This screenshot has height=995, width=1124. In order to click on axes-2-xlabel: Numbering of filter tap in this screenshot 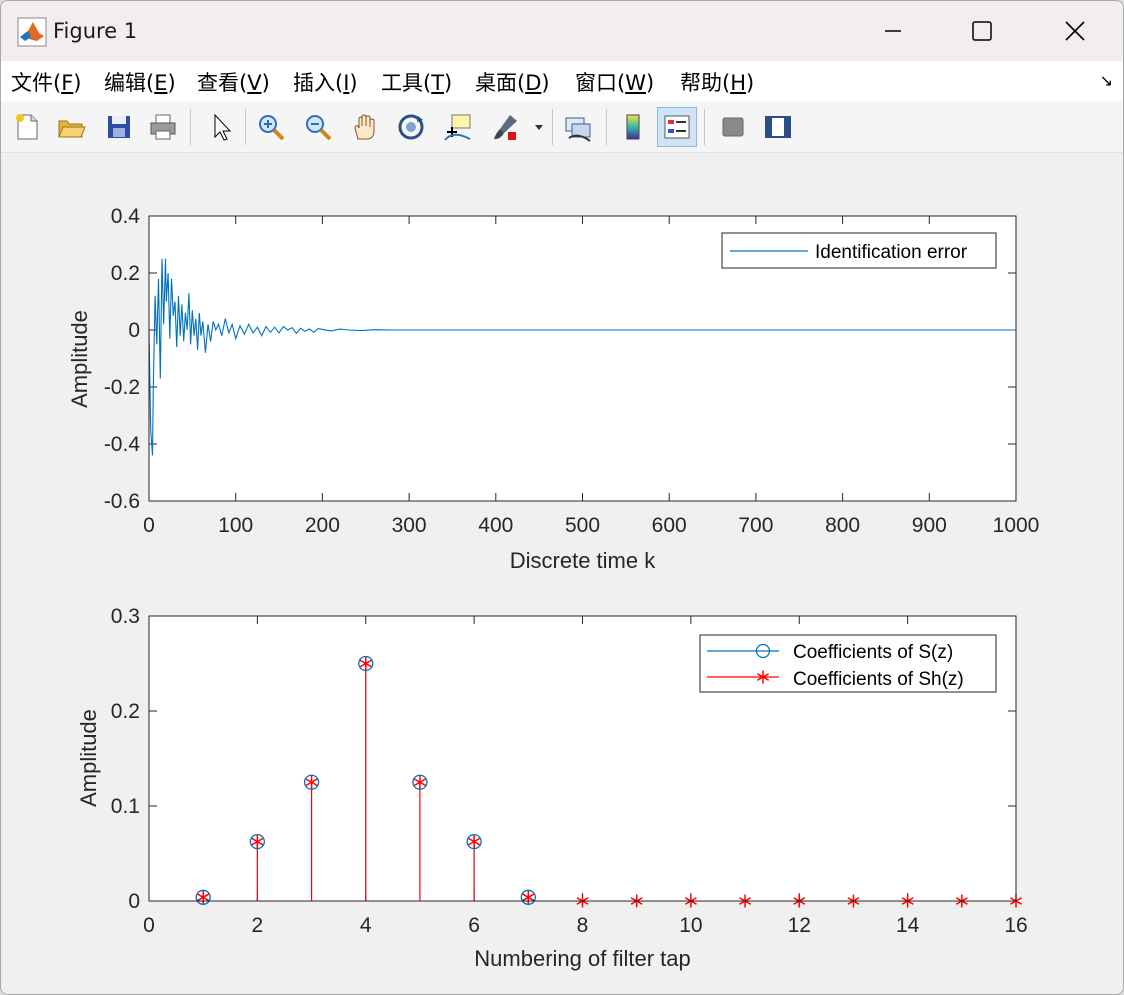, I will do `click(582, 958)`.